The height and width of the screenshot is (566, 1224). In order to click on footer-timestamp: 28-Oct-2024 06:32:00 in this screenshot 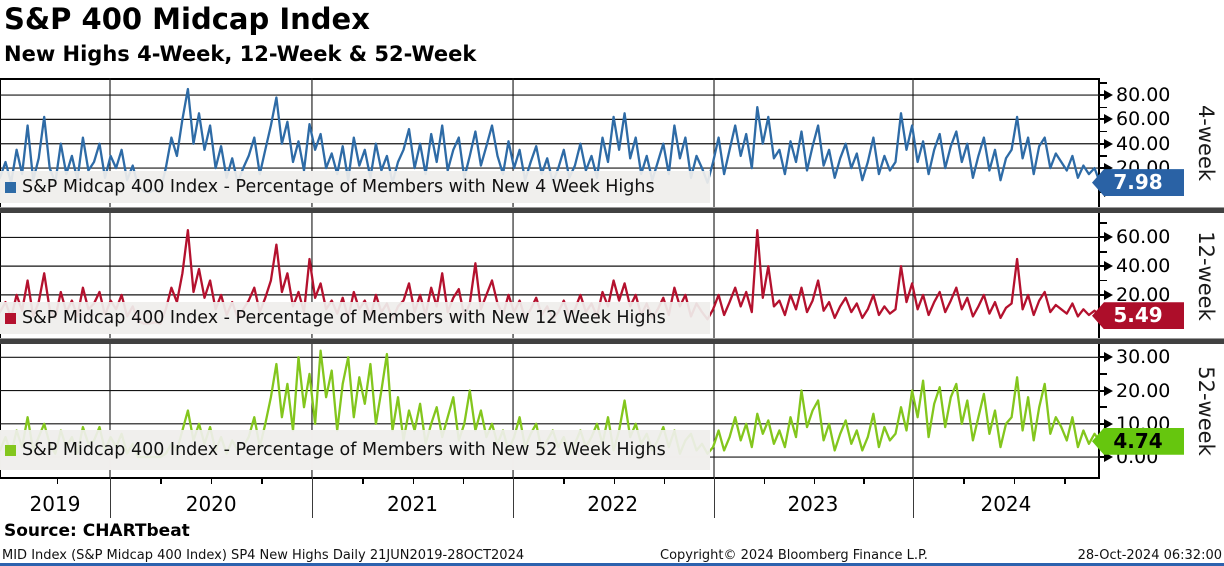, I will do `click(1149, 555)`.